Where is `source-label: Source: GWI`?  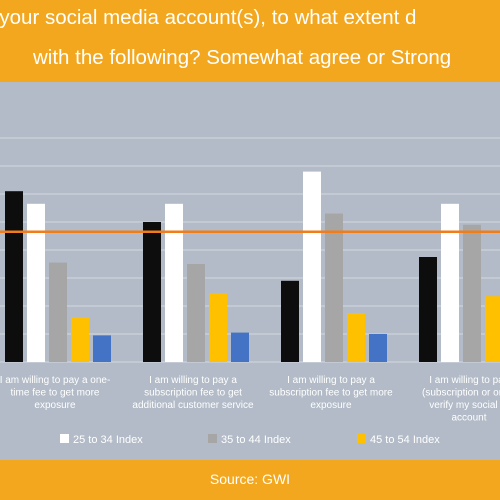
source-label: Source: GWI is located at coordinates (250, 479).